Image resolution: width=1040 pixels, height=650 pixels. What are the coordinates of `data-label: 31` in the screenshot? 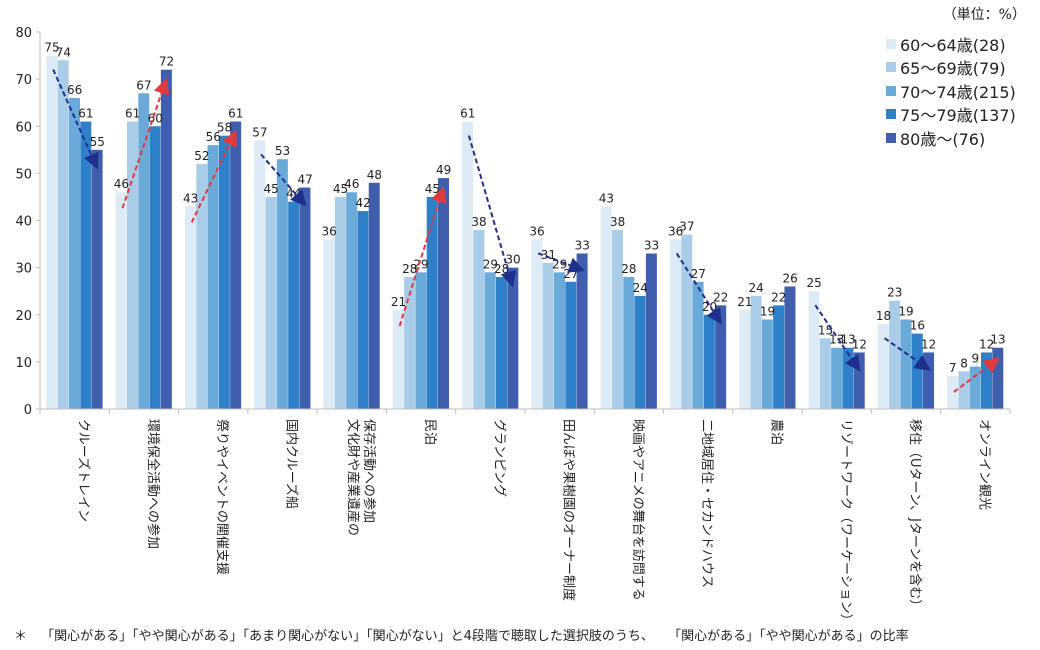 It's located at (548, 255).